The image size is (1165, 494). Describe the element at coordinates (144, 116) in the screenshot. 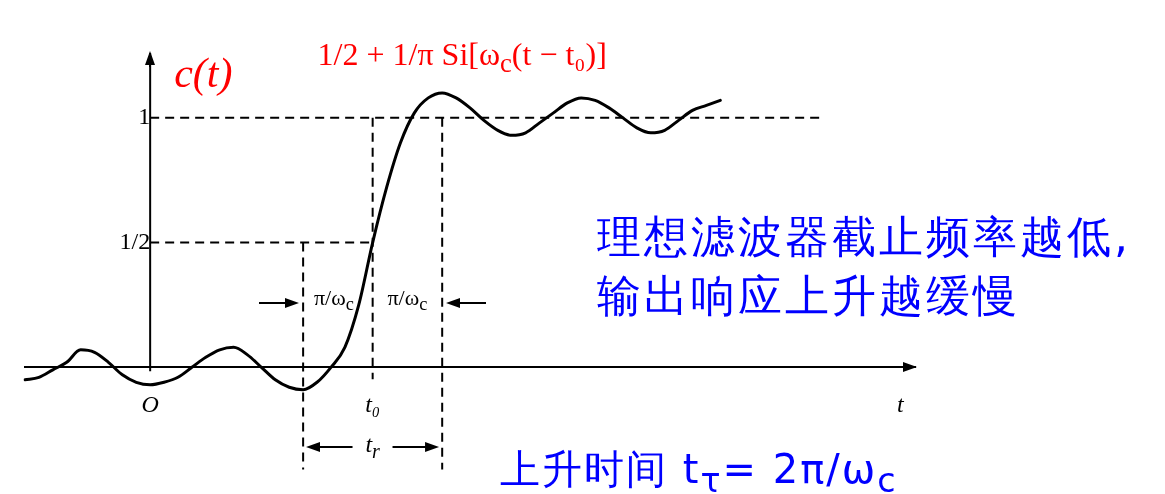

I see `y-tick-label: 1` at that location.